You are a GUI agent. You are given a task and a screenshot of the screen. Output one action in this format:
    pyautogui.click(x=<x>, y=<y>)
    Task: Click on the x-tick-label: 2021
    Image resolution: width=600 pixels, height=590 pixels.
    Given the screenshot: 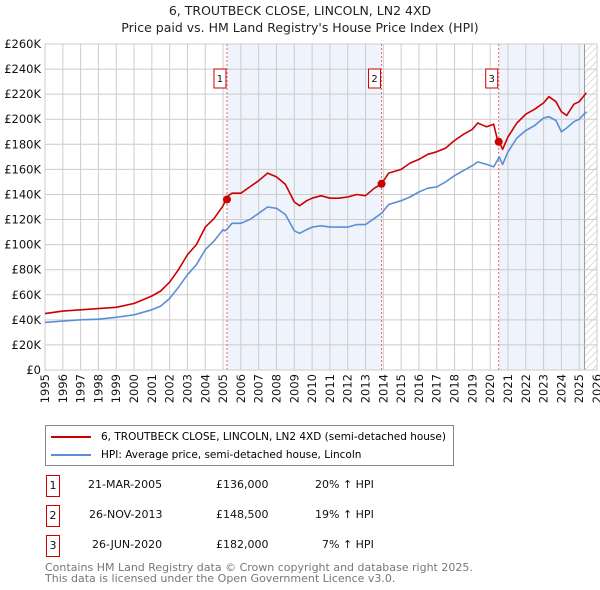 What is the action you would take?
    pyautogui.click(x=508, y=388)
    